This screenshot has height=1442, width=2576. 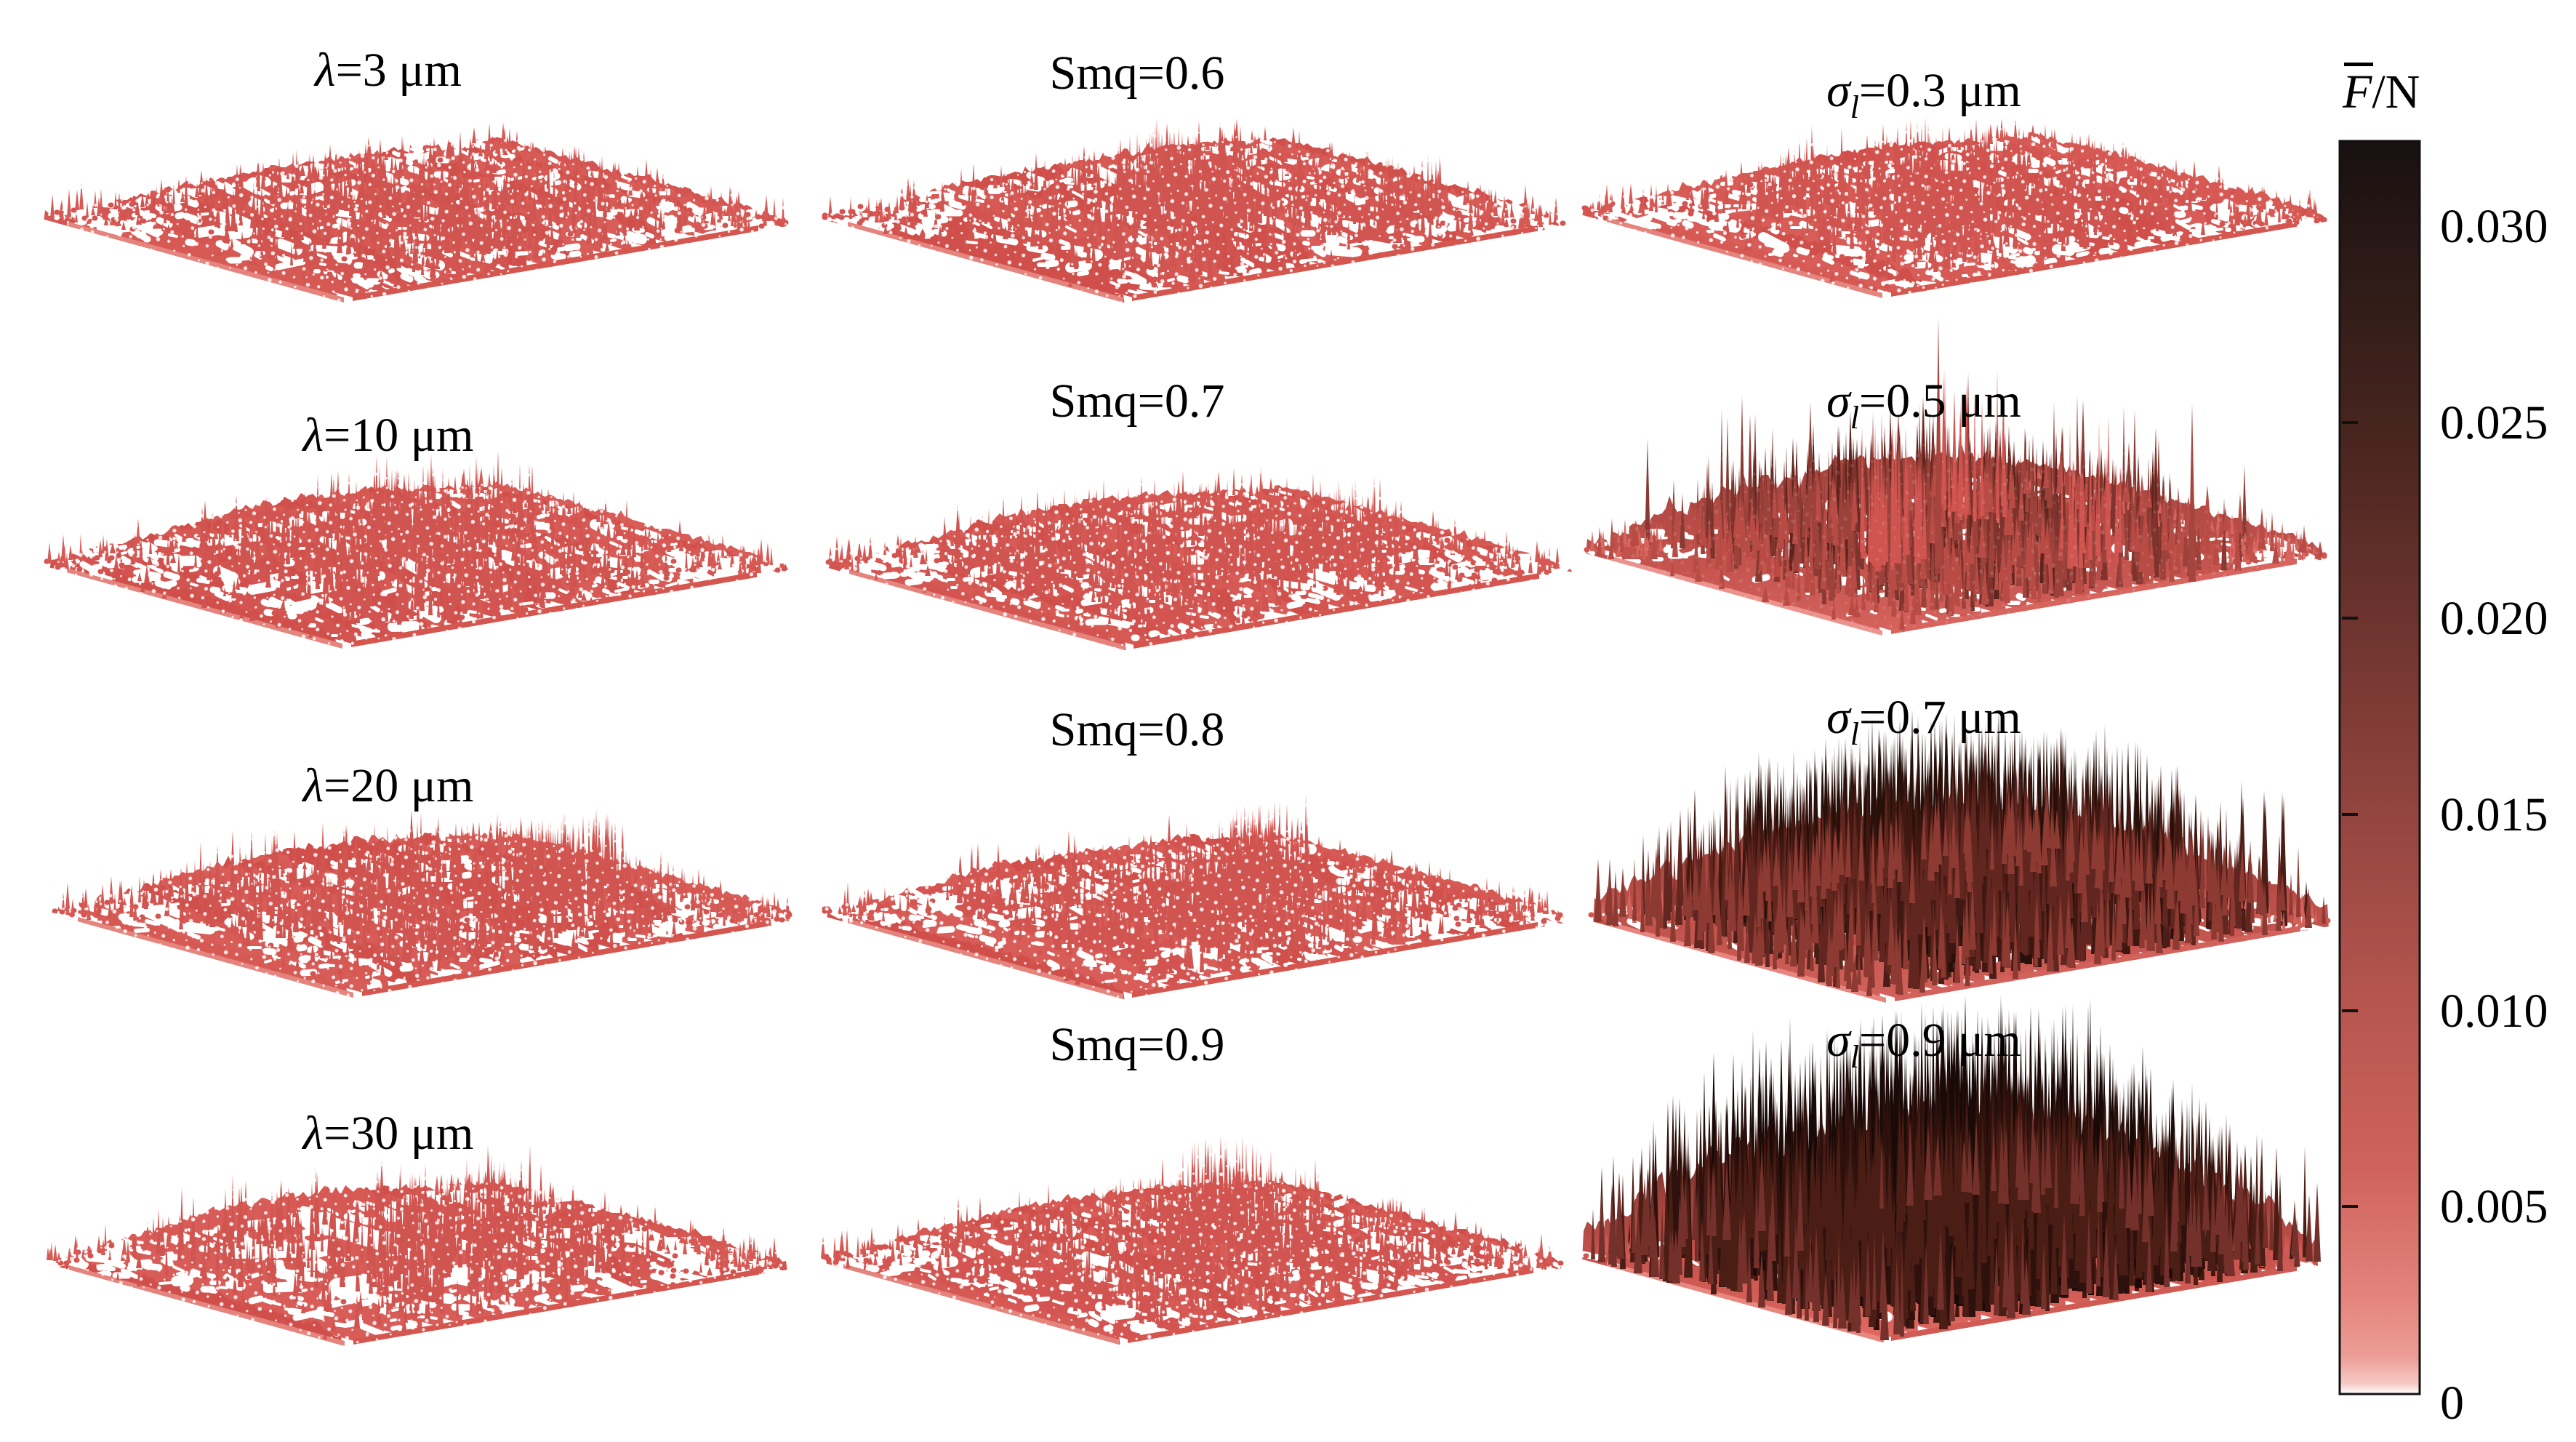 I want to click on svg-text: Smq=0.8, so click(x=1138, y=729).